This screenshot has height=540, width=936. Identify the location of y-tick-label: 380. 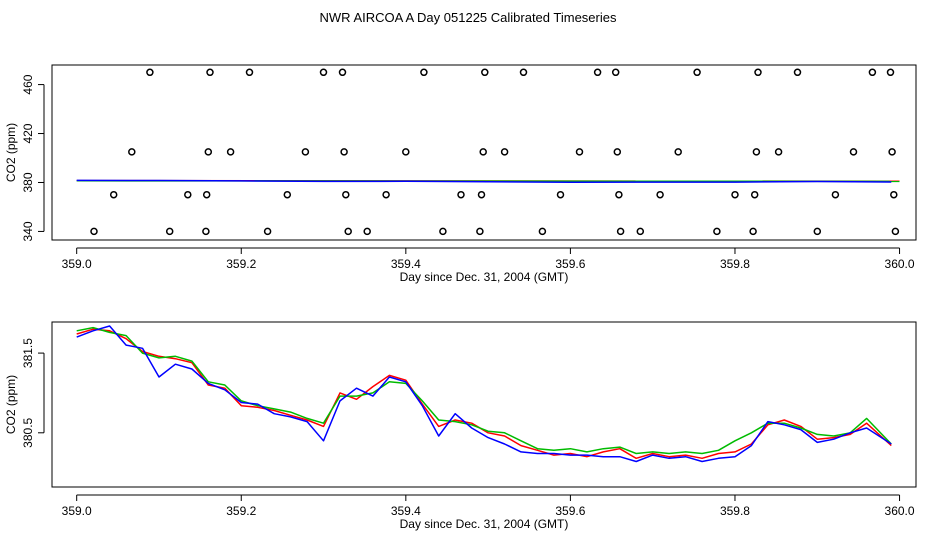
(28, 182).